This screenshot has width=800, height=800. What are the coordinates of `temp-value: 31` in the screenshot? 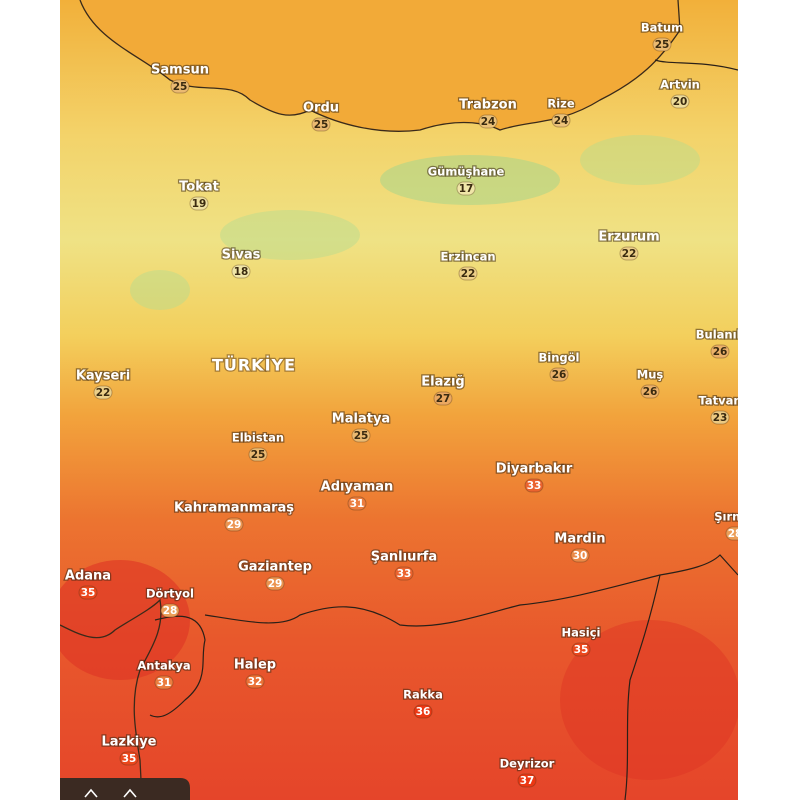 It's located at (164, 683).